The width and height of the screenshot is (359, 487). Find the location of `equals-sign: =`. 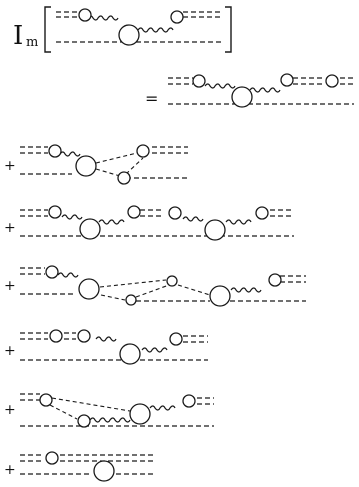

equals-sign: = is located at coordinates (151, 98).